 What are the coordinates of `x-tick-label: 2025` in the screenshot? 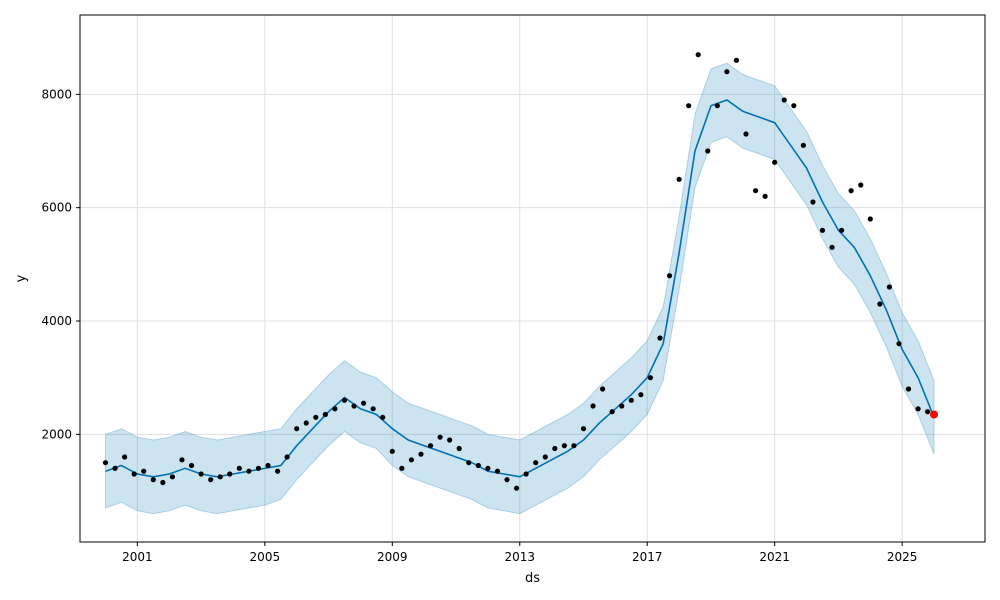 It's located at (902, 557).